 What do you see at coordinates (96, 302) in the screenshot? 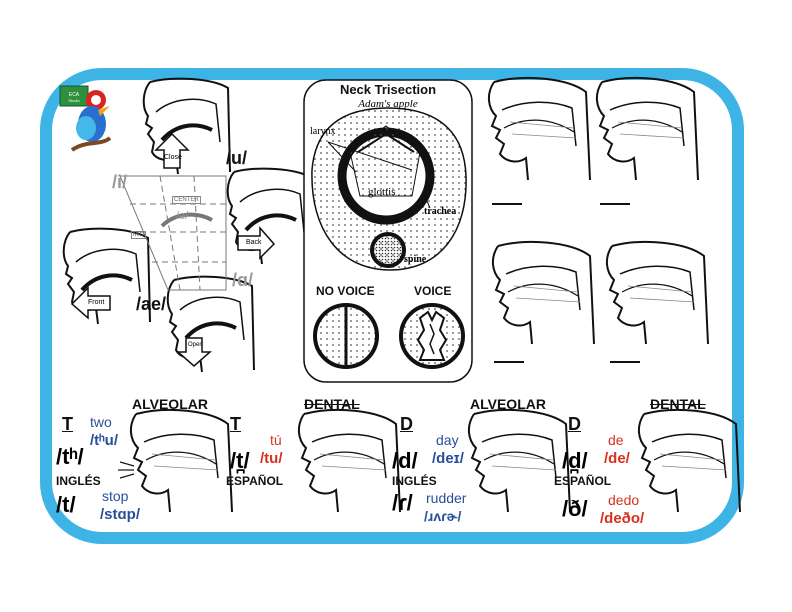
I see `front-label: Front` at bounding box center [96, 302].